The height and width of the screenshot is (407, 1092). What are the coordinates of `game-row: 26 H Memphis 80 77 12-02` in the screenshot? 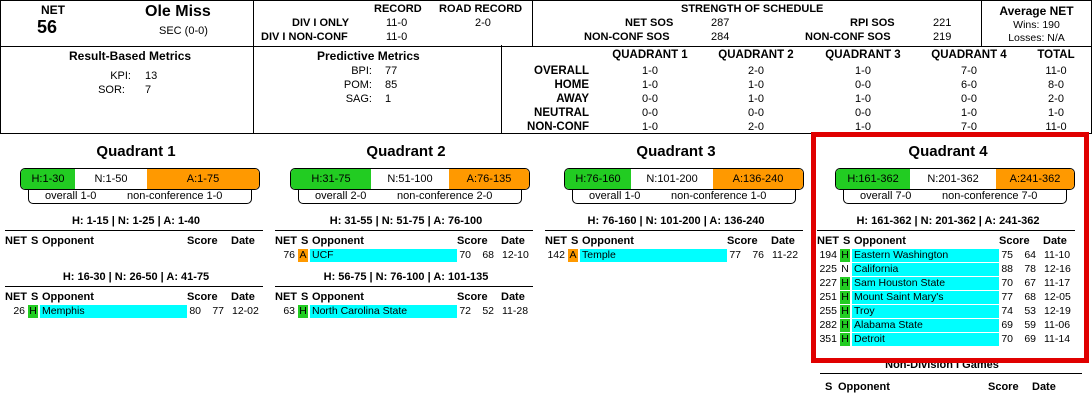 It's located at (134, 311).